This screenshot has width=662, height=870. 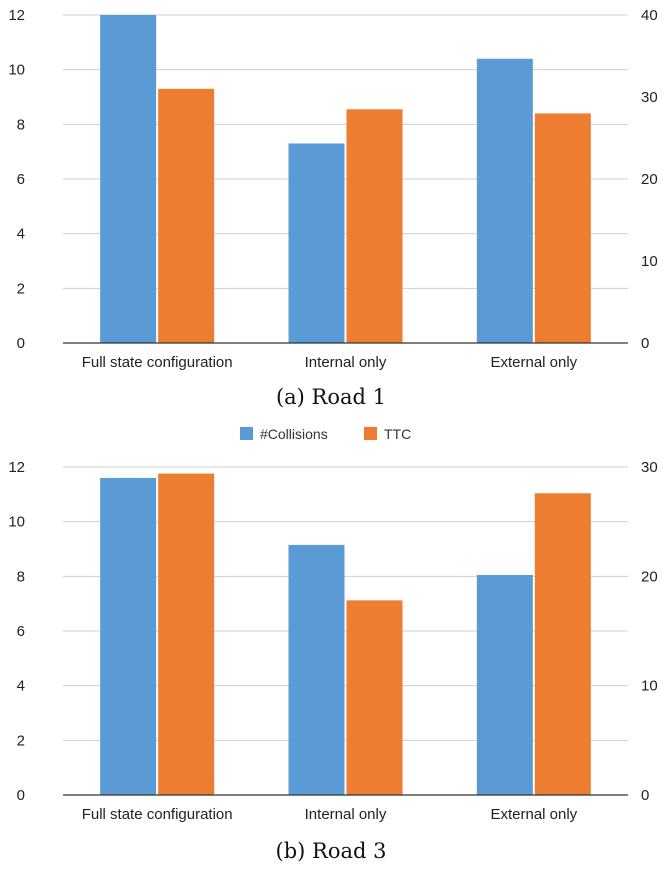 I want to click on legend-label-collisions: #Collisions, so click(x=294, y=434).